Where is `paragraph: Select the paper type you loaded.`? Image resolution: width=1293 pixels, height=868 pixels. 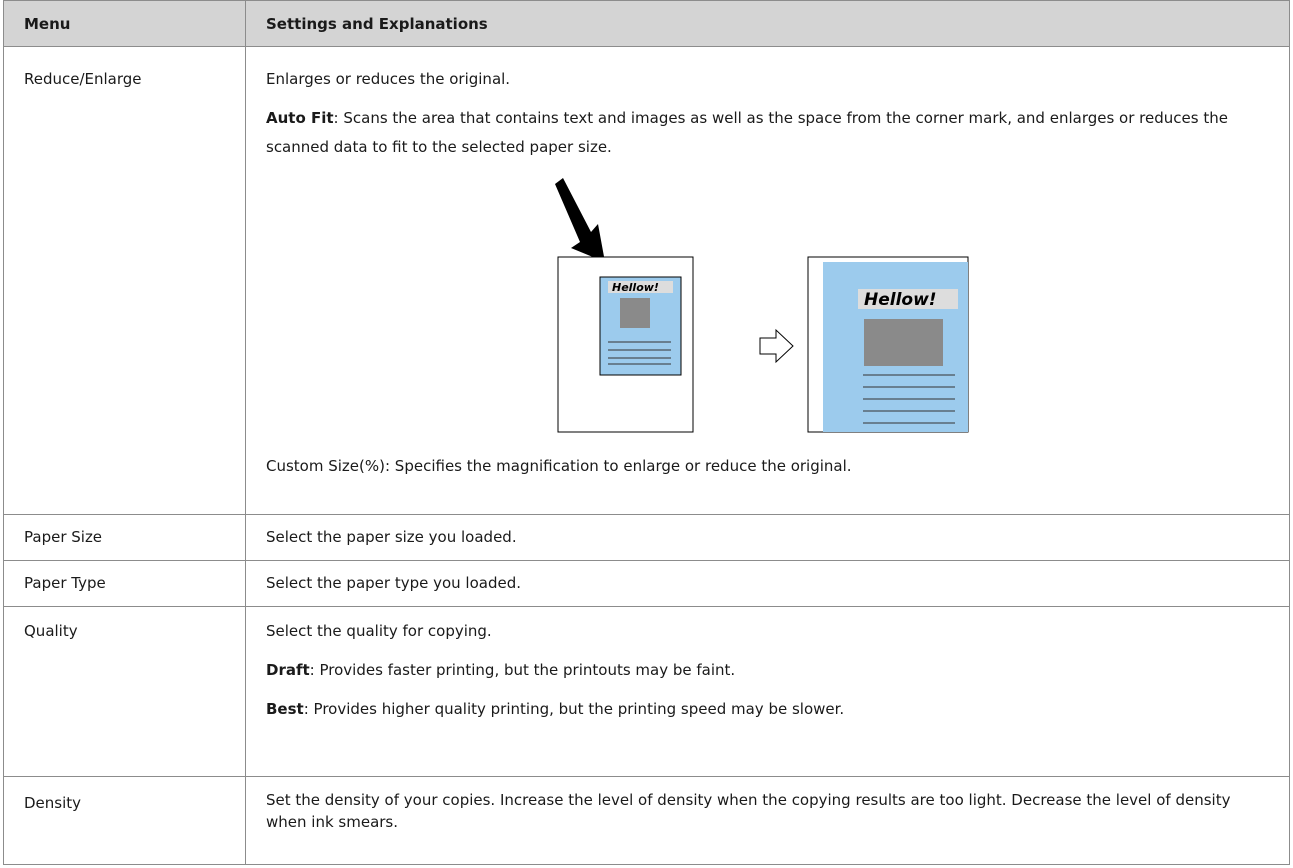
paragraph: Select the paper type you loaded. is located at coordinates (394, 583).